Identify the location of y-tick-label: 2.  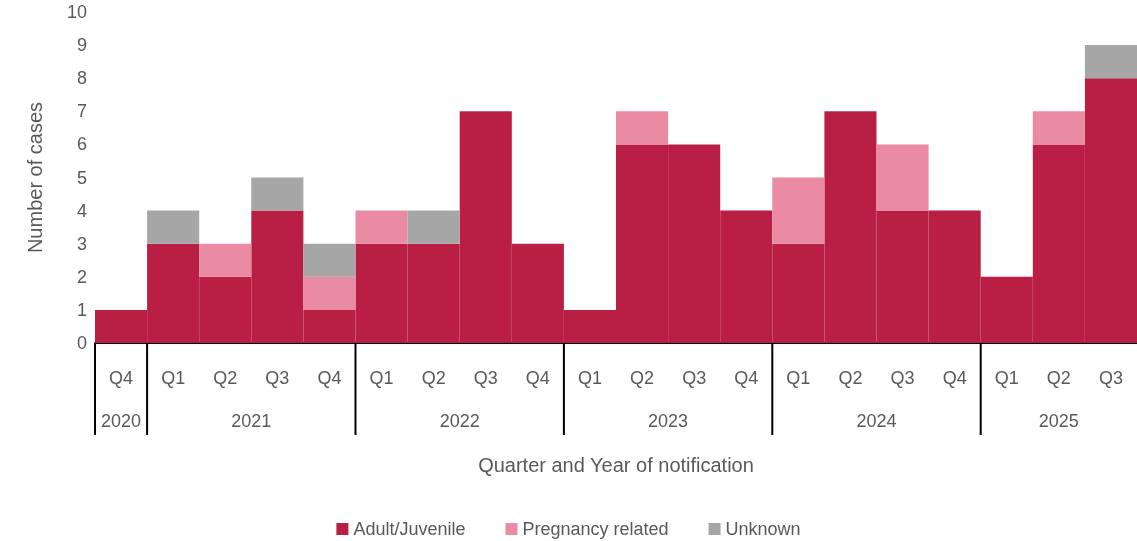
(81, 276).